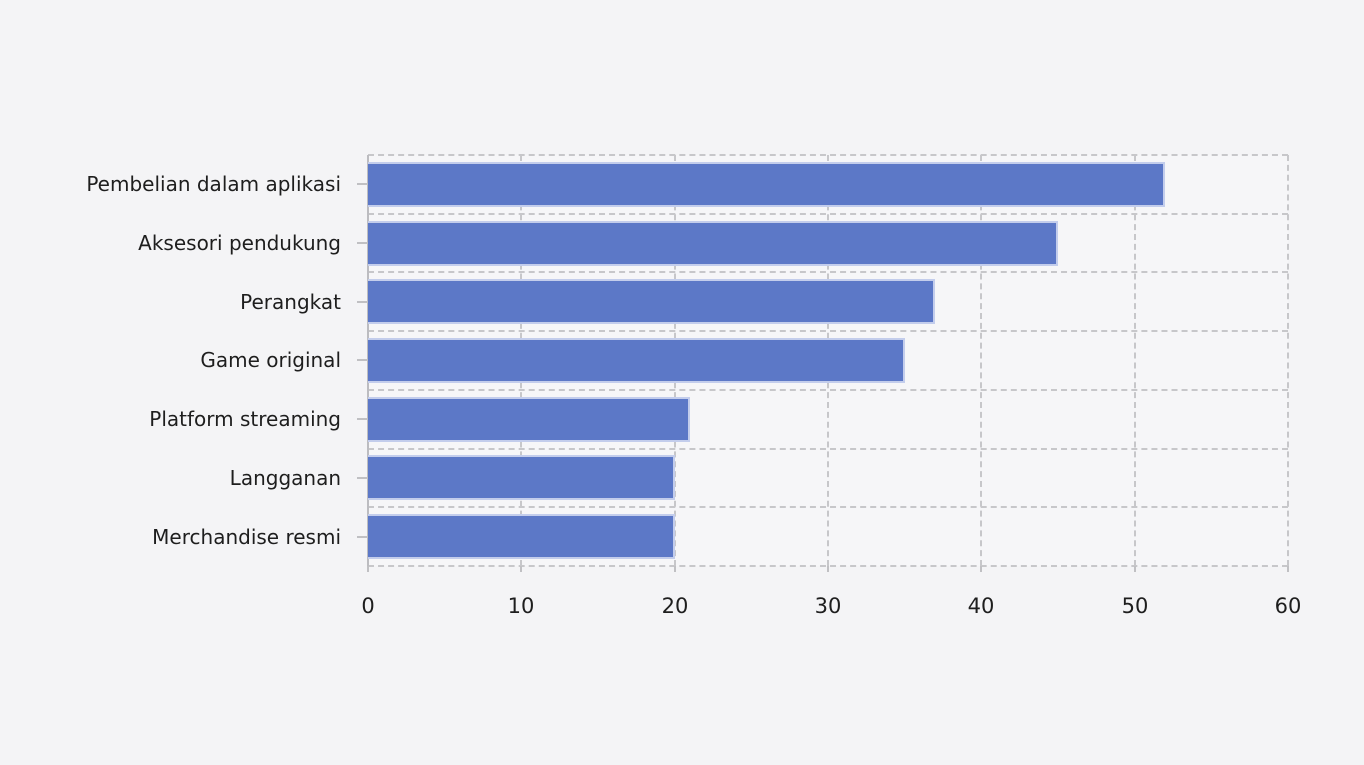 This screenshot has height=765, width=1364. Describe the element at coordinates (245, 419) in the screenshot. I see `y-axis-label: Platform streaming` at that location.